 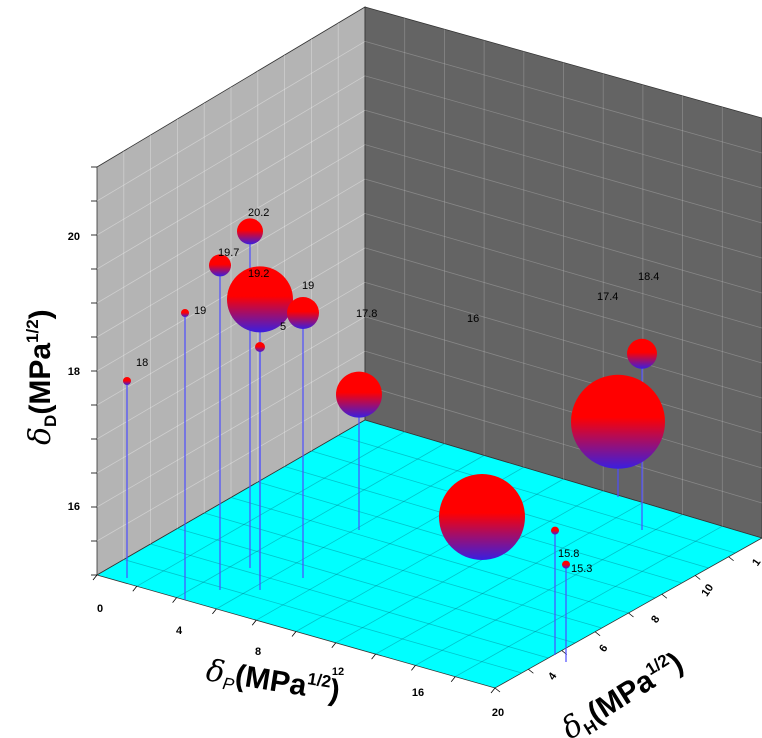 What do you see at coordinates (568, 554) in the screenshot?
I see `data-label: 15.8` at bounding box center [568, 554].